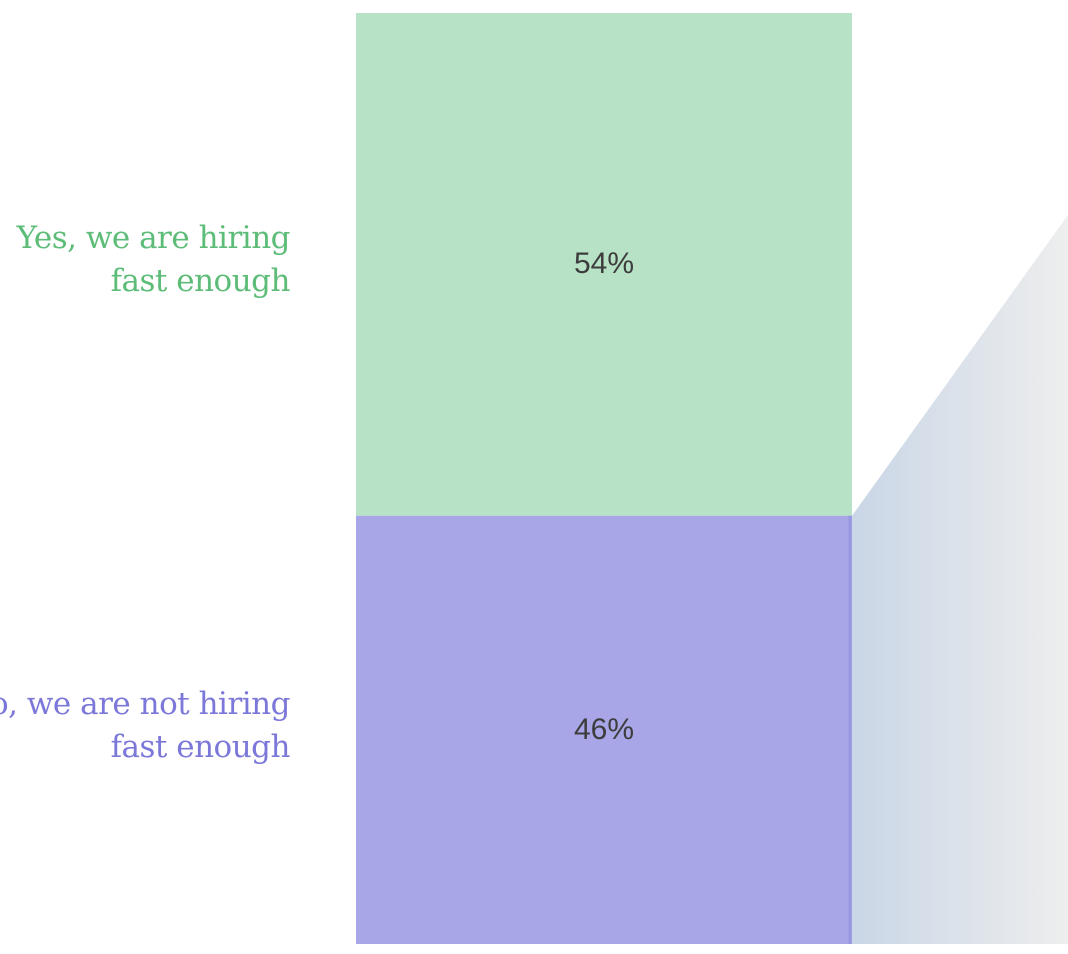  Describe the element at coordinates (145, 726) in the screenshot. I see `category-label-no: No, we are not hiring fast enough` at that location.